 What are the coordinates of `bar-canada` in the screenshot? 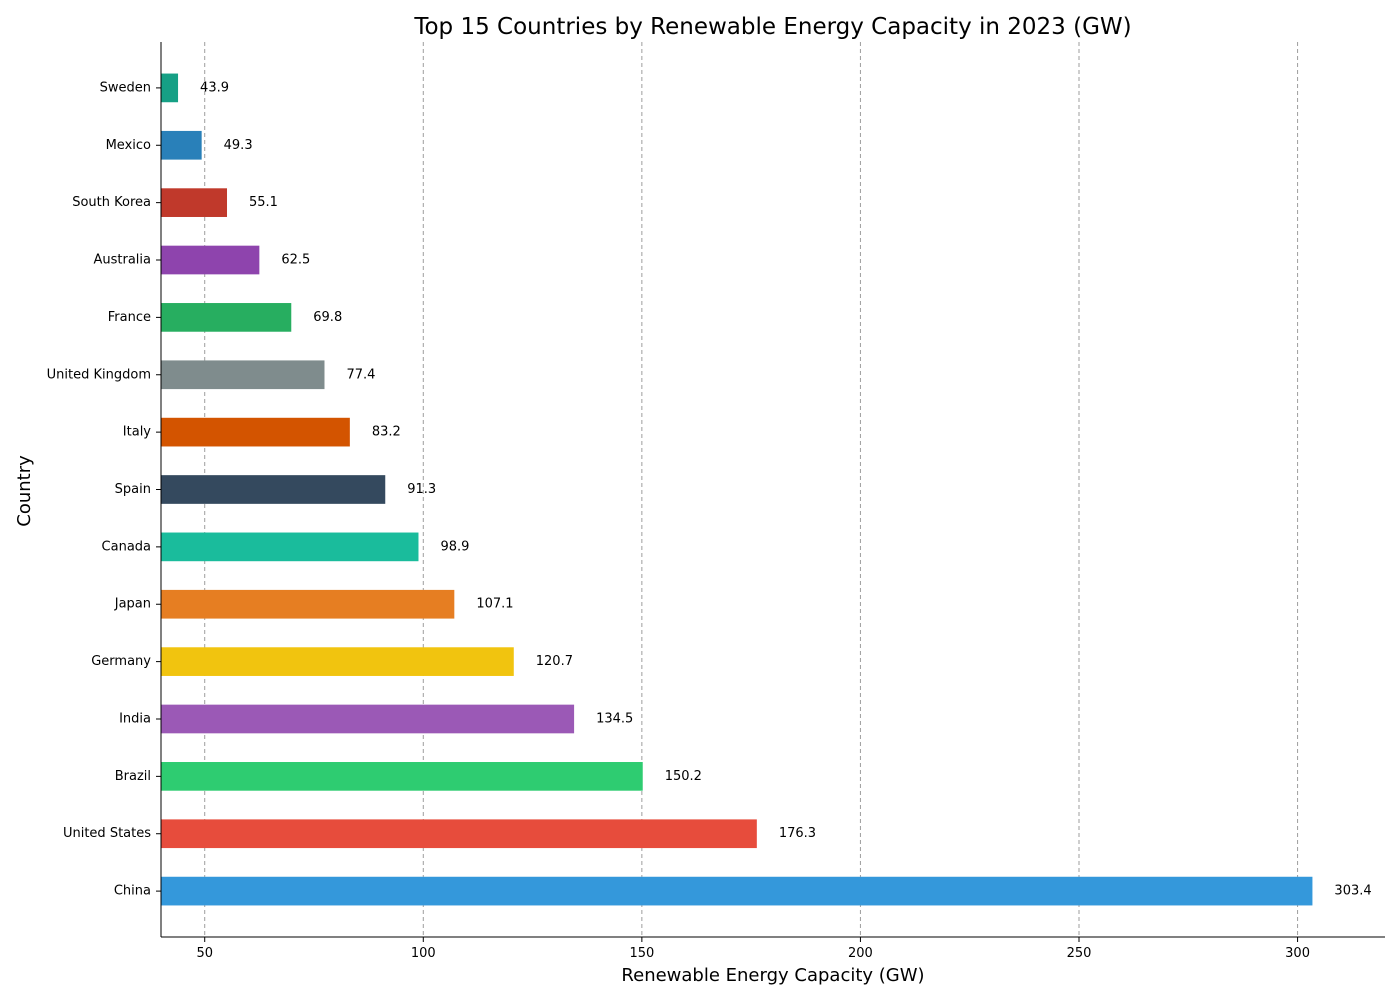 It's located at (290, 547).